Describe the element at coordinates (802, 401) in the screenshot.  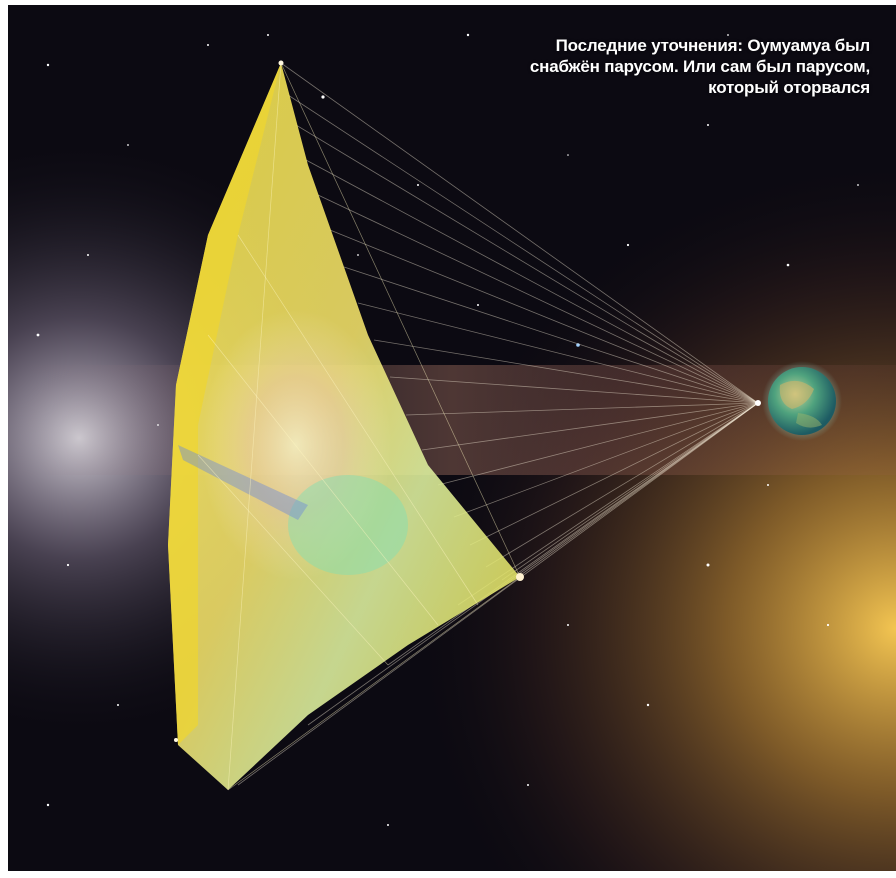
I see `planet` at that location.